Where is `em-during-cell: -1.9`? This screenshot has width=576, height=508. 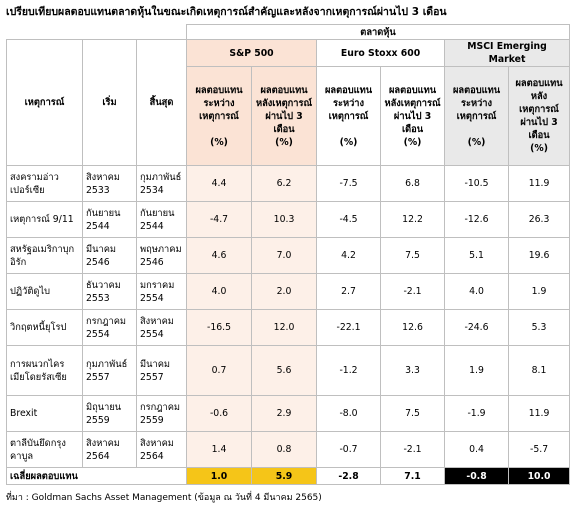
em-during-cell: -1.9 is located at coordinates (477, 413).